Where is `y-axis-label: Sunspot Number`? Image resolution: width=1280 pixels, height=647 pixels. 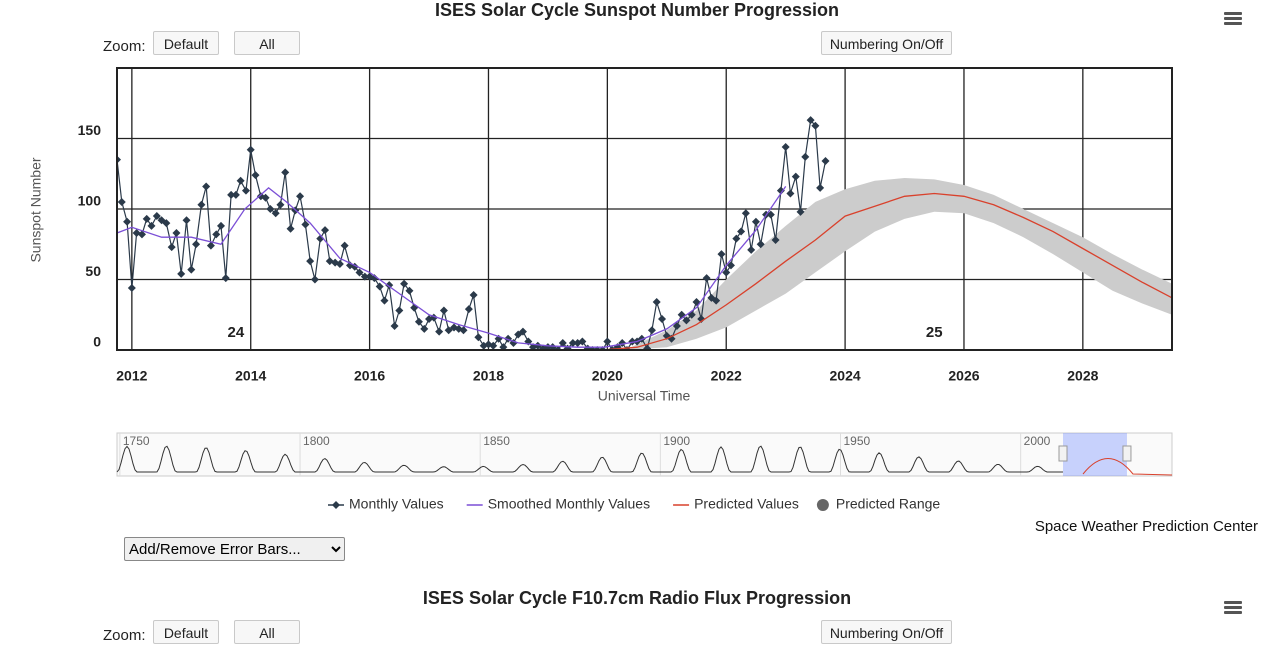
y-axis-label: Sunspot Number is located at coordinates (36, 209).